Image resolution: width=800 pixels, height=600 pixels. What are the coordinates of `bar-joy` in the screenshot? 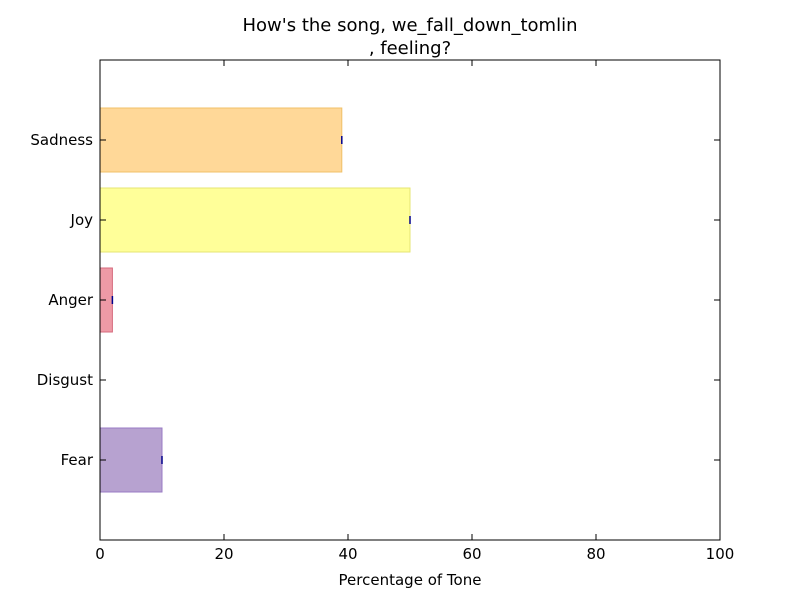 It's located at (255, 220).